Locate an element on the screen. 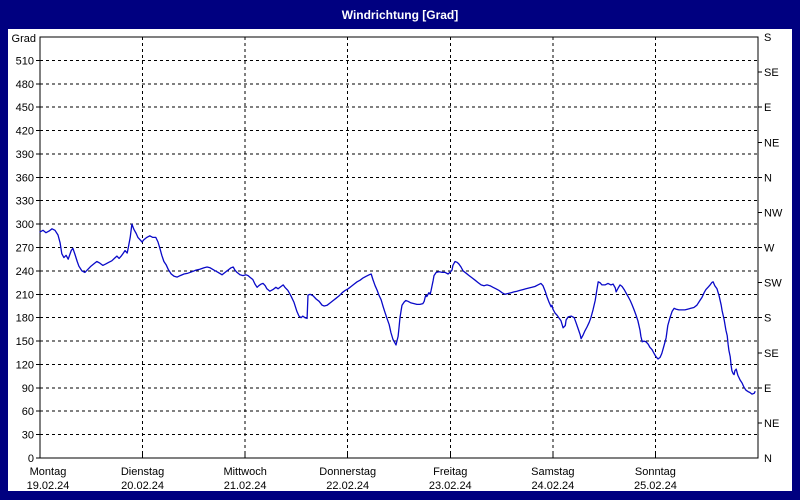 Image resolution: width=800 pixels, height=500 pixels. svg-text: 0 is located at coordinates (31, 459).